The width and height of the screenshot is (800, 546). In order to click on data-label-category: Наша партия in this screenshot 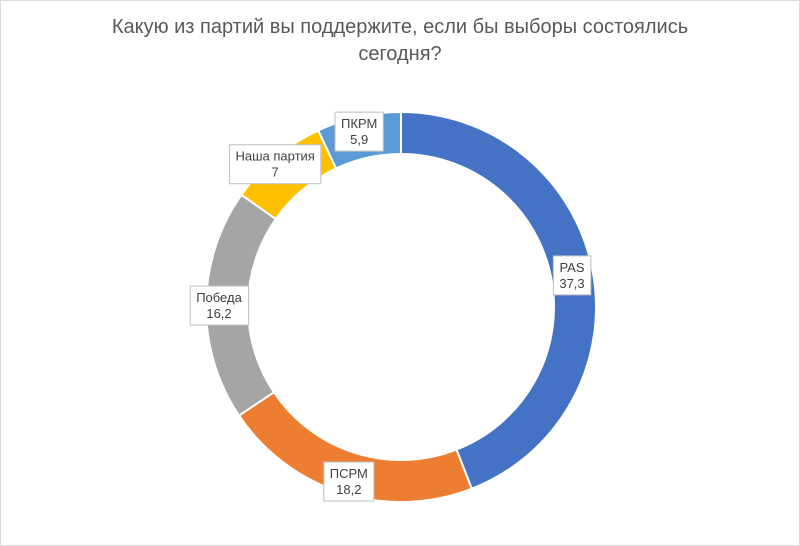, I will do `click(274, 156)`.